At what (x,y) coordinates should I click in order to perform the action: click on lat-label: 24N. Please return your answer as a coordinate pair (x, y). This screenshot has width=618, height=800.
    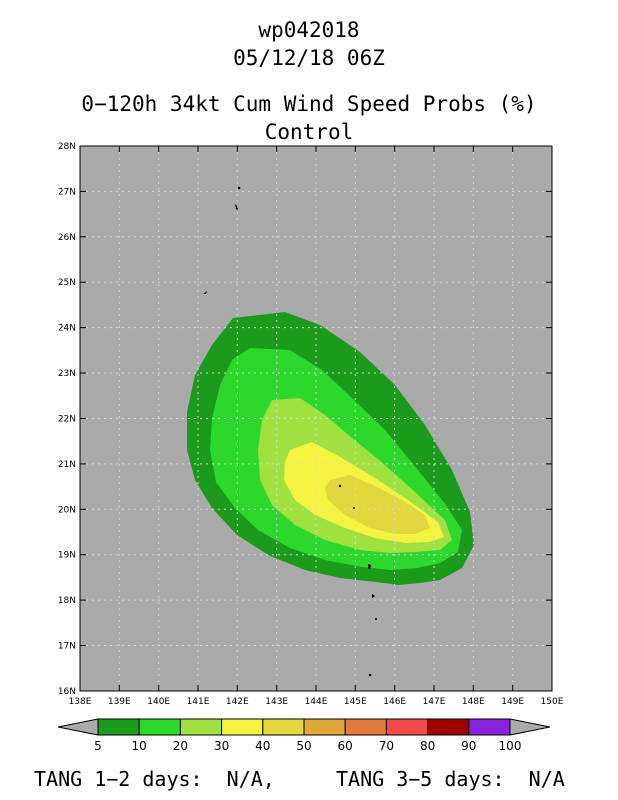
    Looking at the image, I should click on (67, 329).